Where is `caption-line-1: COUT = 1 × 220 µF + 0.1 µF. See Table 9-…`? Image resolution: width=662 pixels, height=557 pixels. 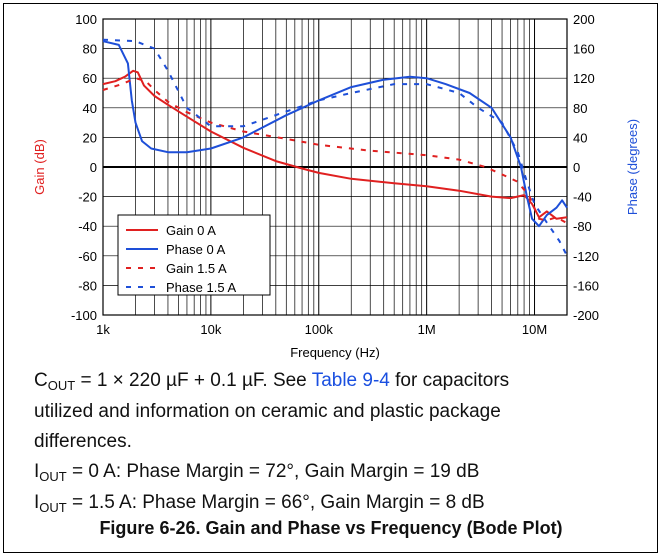 caption-line-1: COUT = 1 × 220 µF + 0.1 µF. See Table 9-… is located at coordinates (334, 381).